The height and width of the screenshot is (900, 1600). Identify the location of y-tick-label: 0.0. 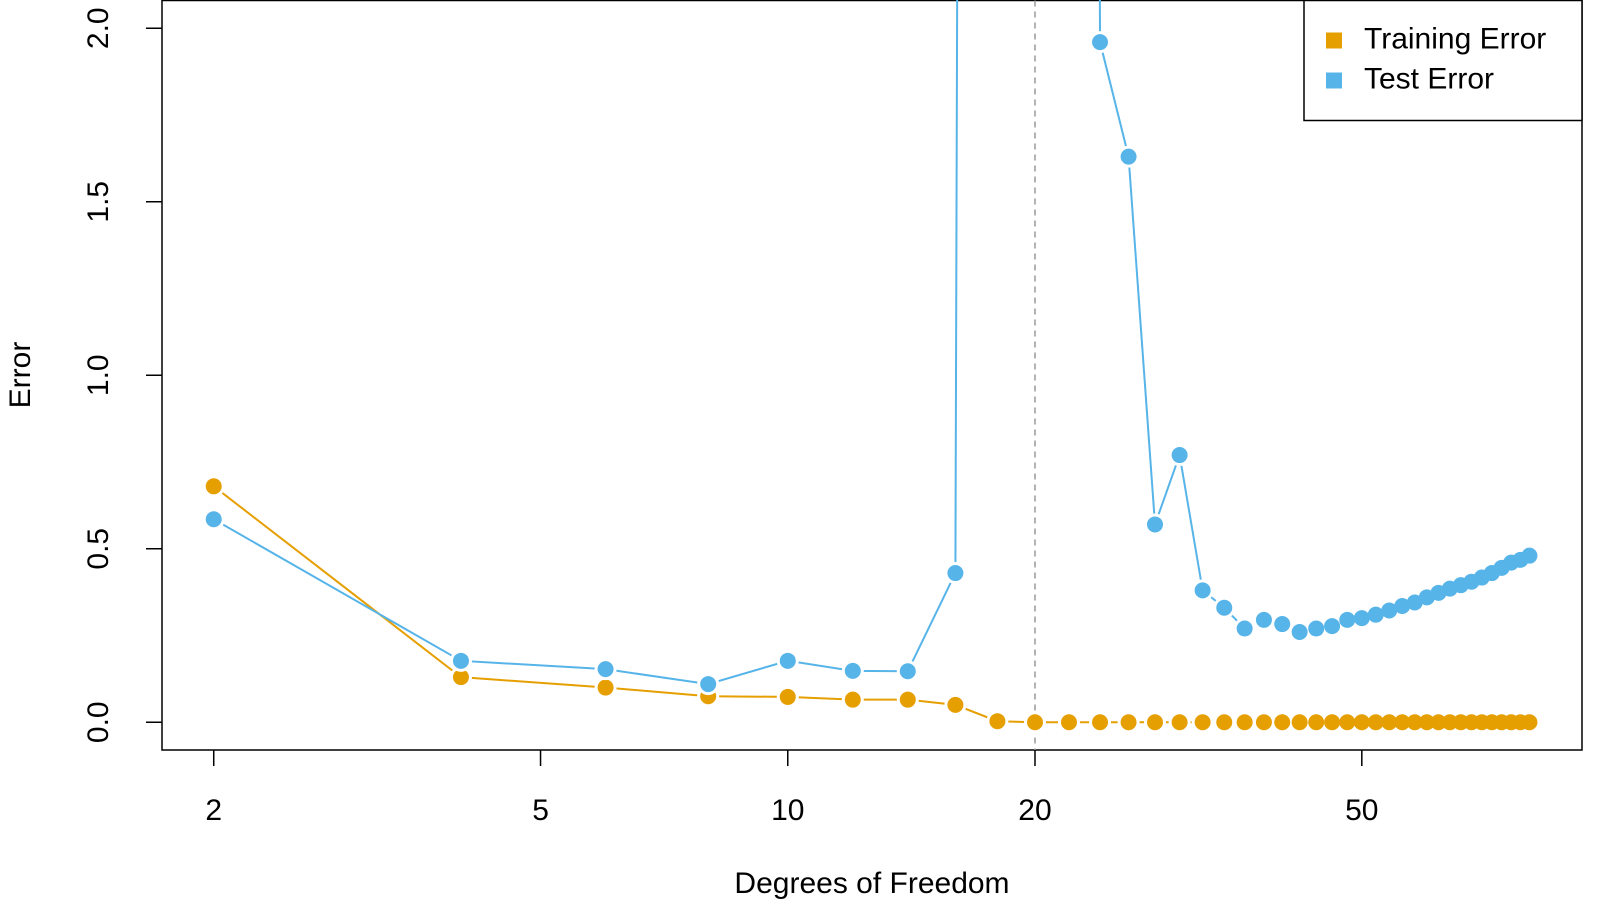
(98, 722).